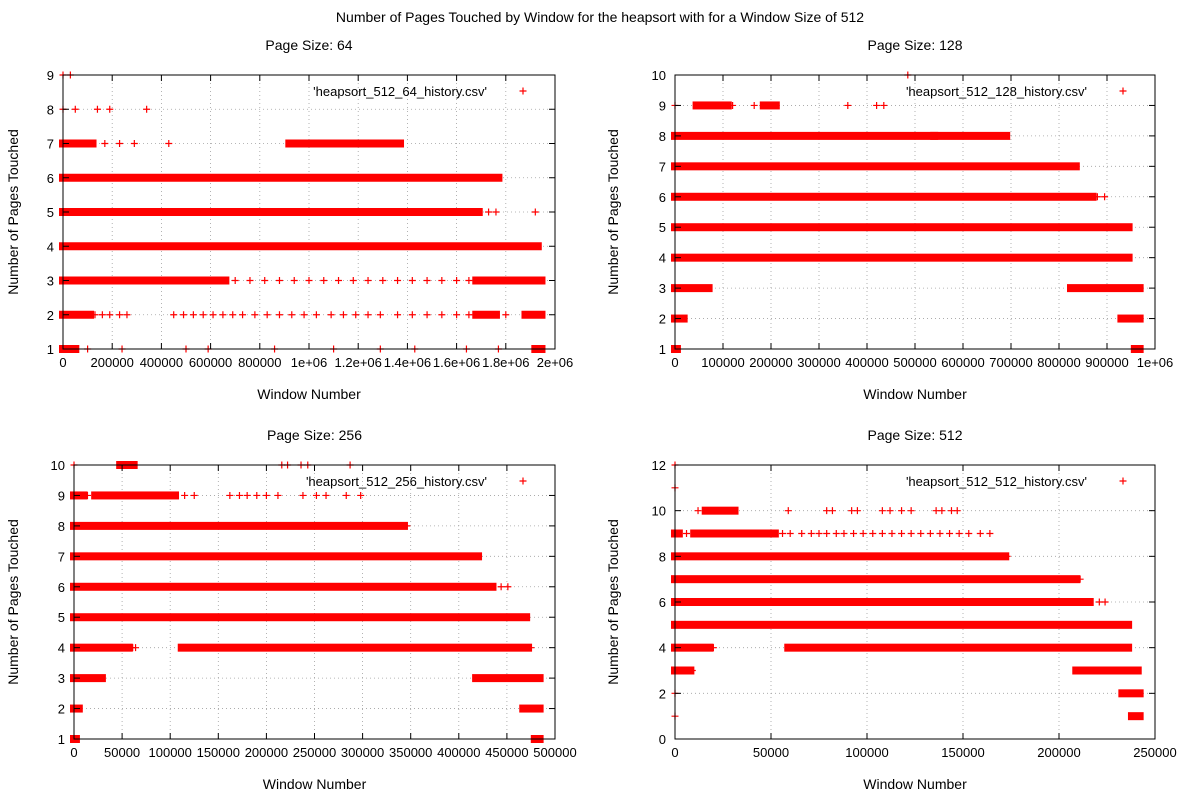 This screenshot has height=800, width=1200. Describe the element at coordinates (456, 362) in the screenshot. I see `x-tick-label: 1.6e+06` at that location.